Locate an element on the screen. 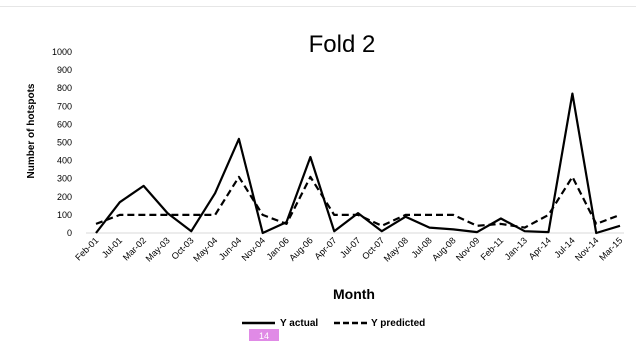 Image resolution: width=636 pixels, height=341 pixels. y-tick-label: 0 is located at coordinates (69, 233).